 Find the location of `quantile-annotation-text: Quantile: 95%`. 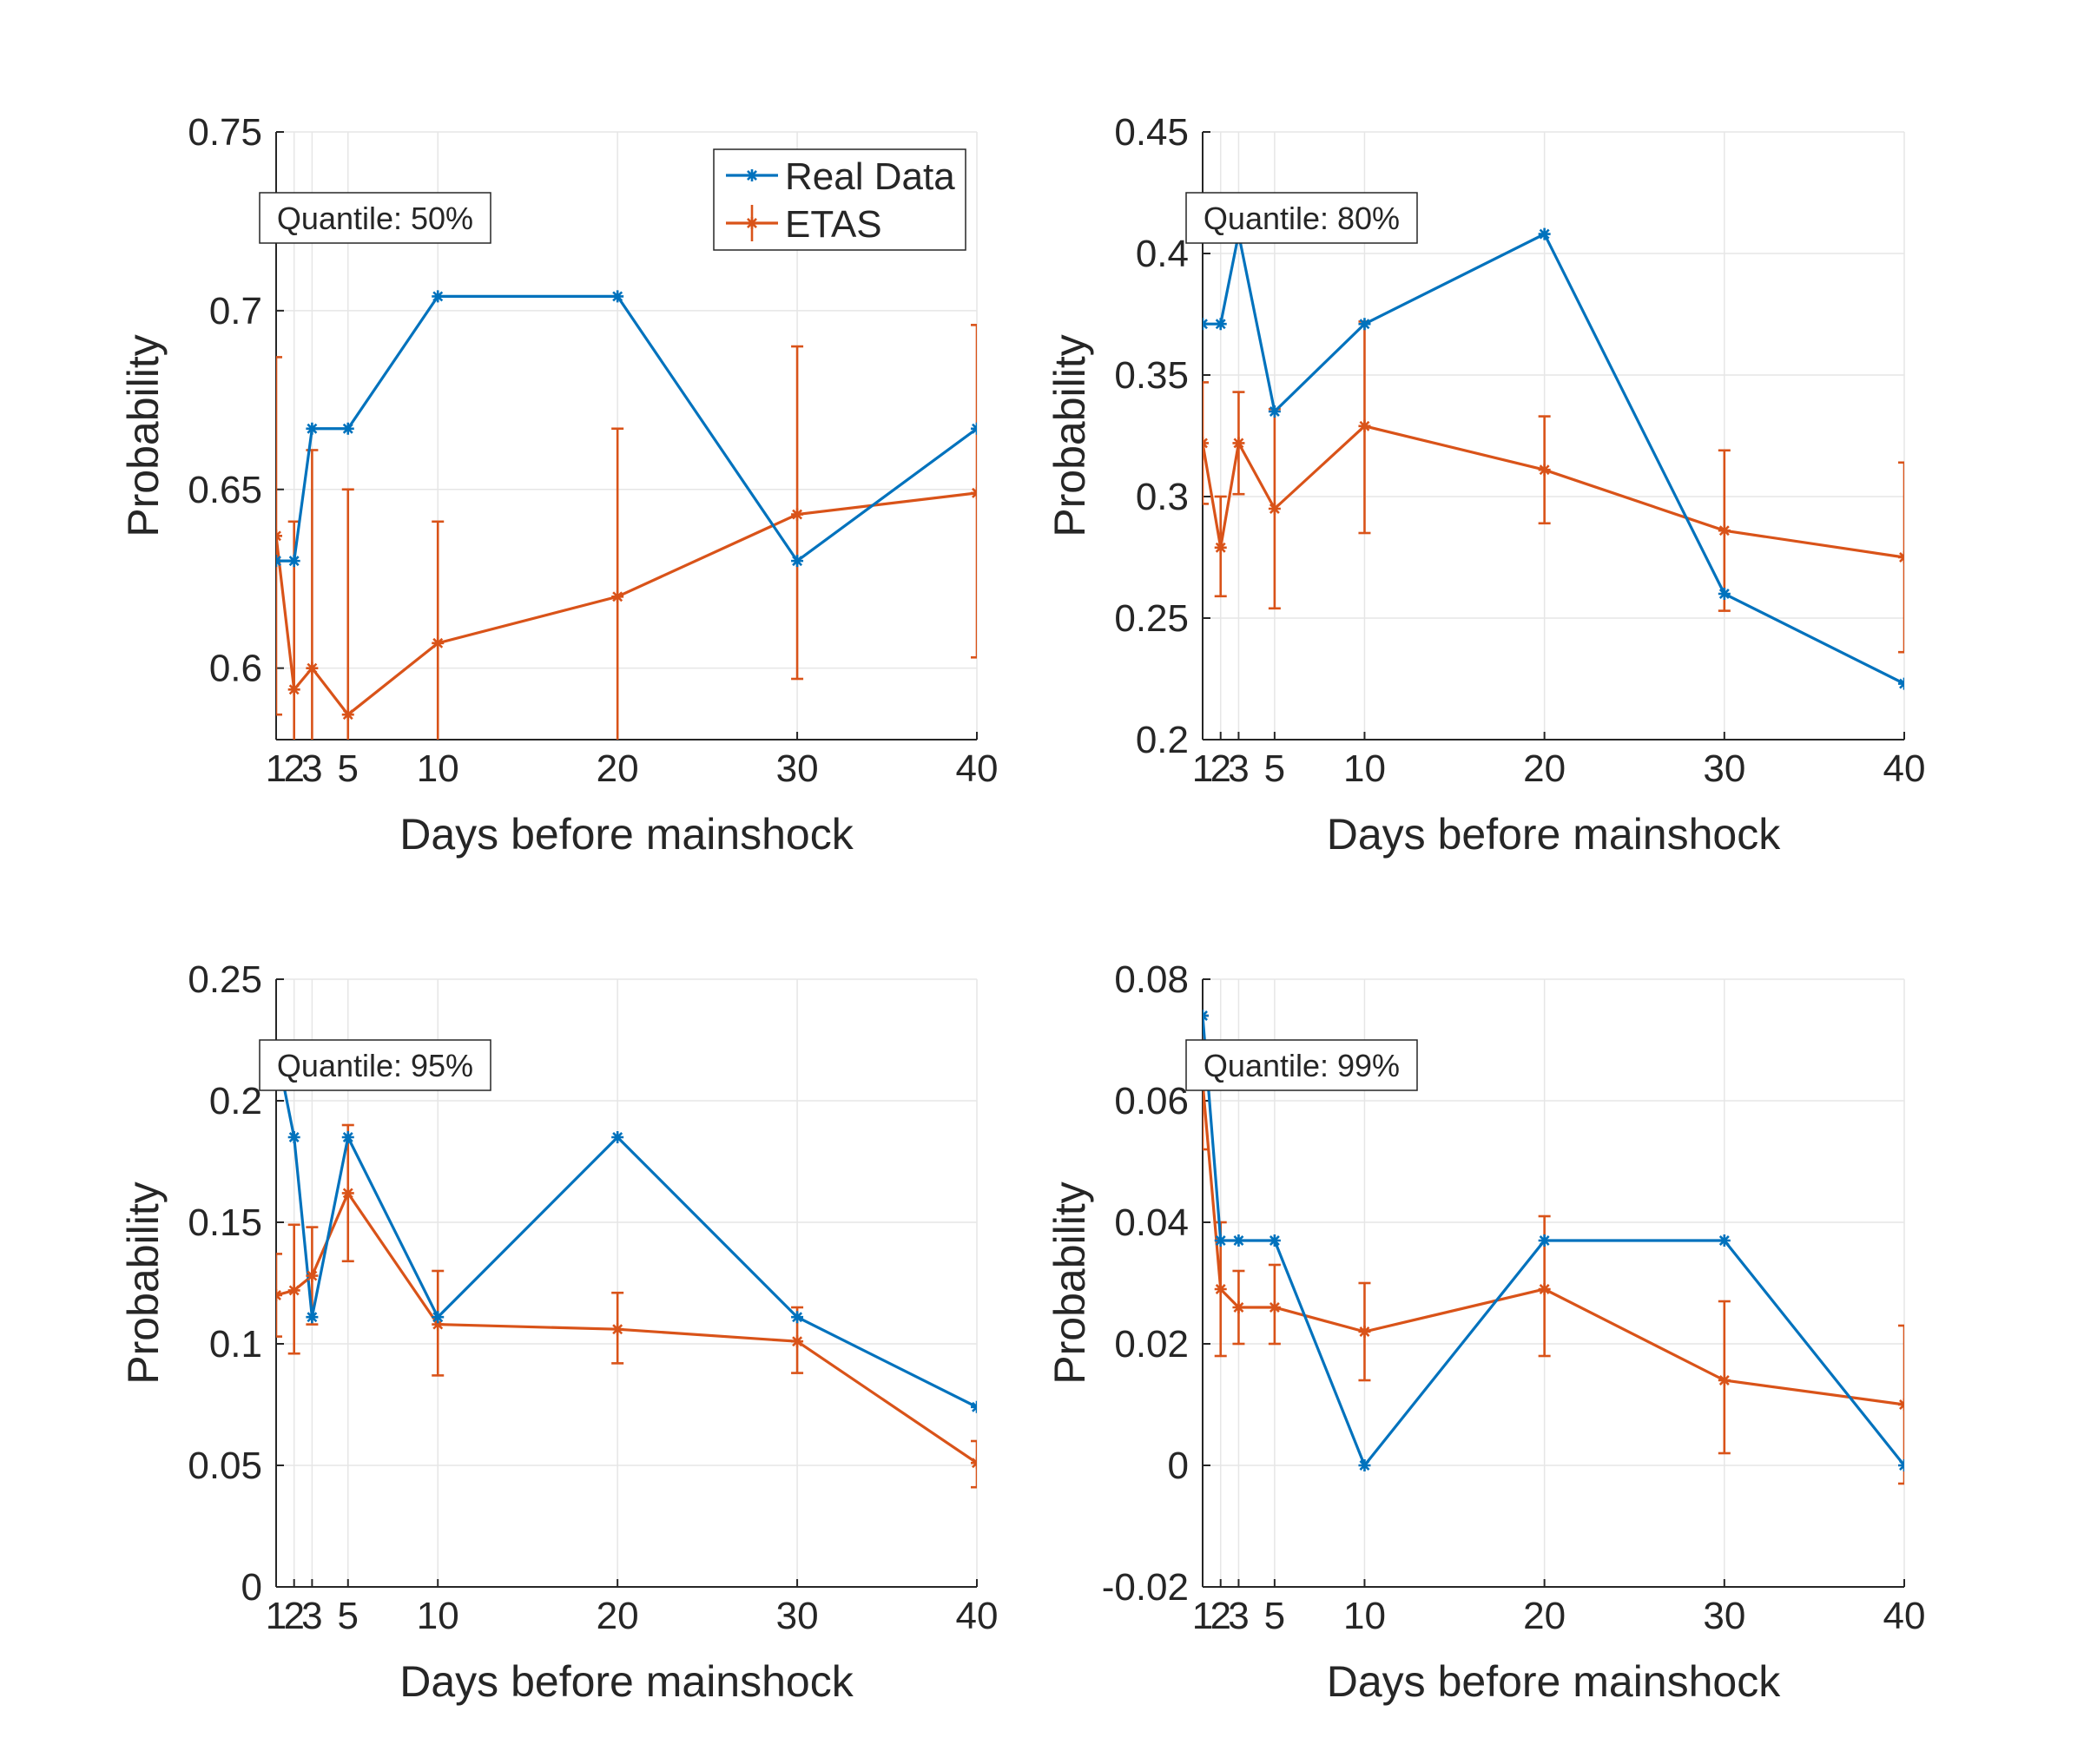

quantile-annotation-text: Quantile: 95% is located at coordinates (375, 1066).